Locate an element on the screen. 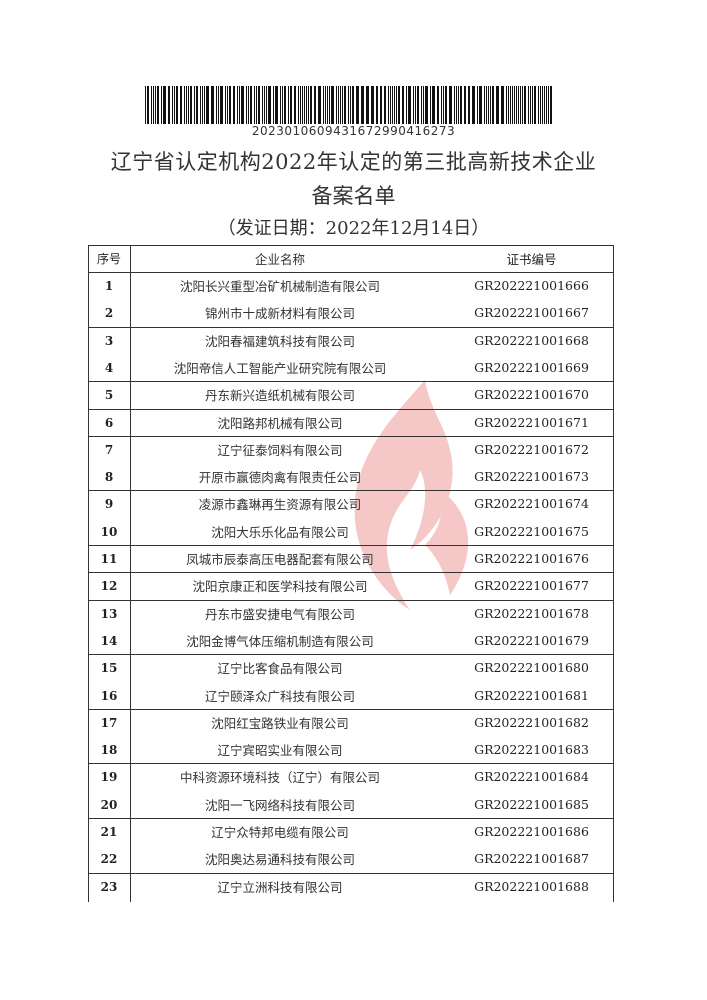  table-row: 8 开原市赢德肉禽有限责任公司 GR202221001673 is located at coordinates (350, 476).